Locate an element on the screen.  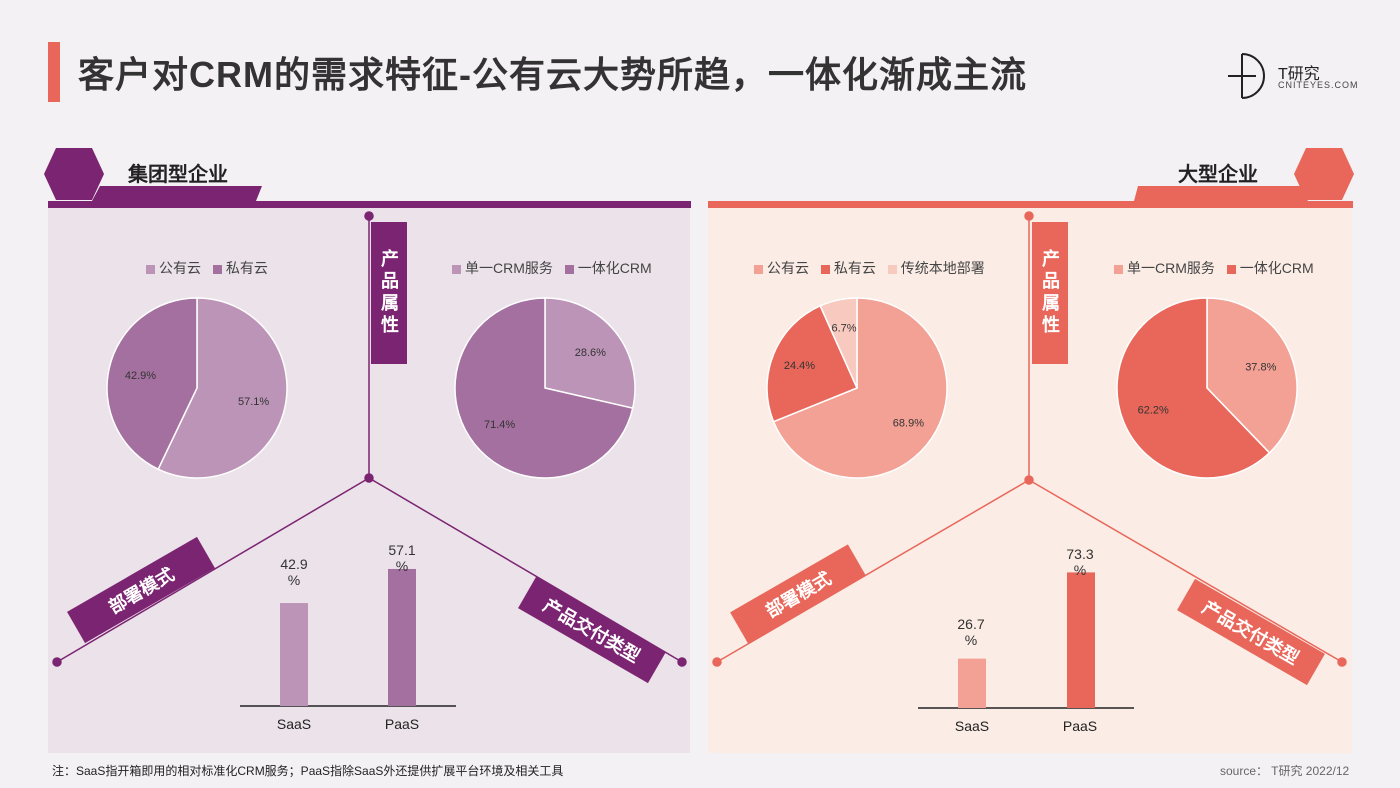
legend-item: 传统本地部署 is located at coordinates (942, 268).